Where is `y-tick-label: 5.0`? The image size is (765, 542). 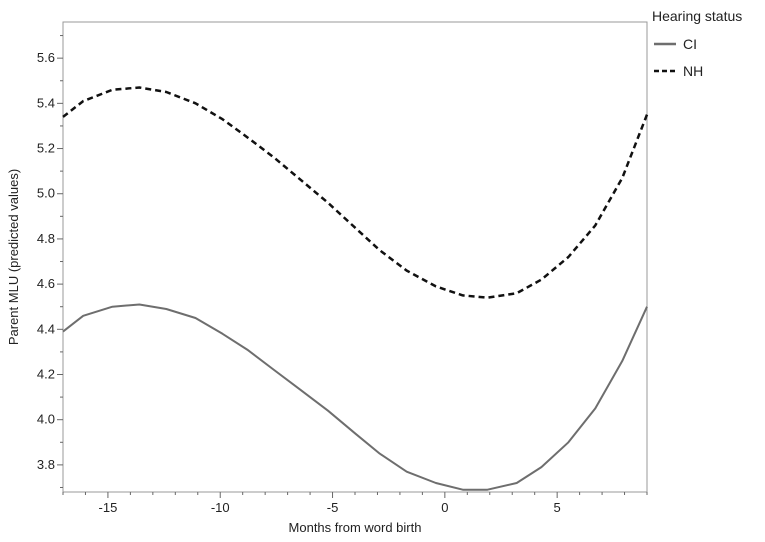
y-tick-label: 5.0 is located at coordinates (46, 193).